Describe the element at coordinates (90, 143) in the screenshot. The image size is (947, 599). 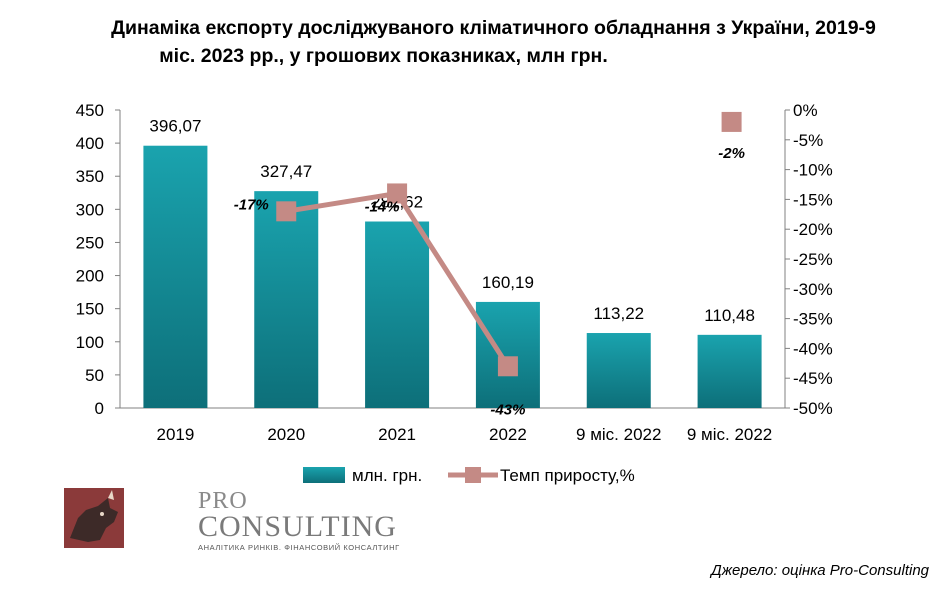
I see `y-left-tick-label: 400` at that location.